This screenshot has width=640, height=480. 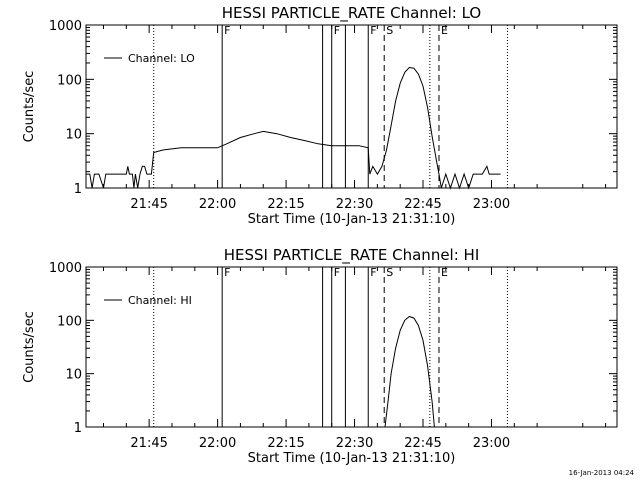 What do you see at coordinates (352, 255) in the screenshot?
I see `chart-title: HESSI PARTICLE_RATE Channel: HI` at bounding box center [352, 255].